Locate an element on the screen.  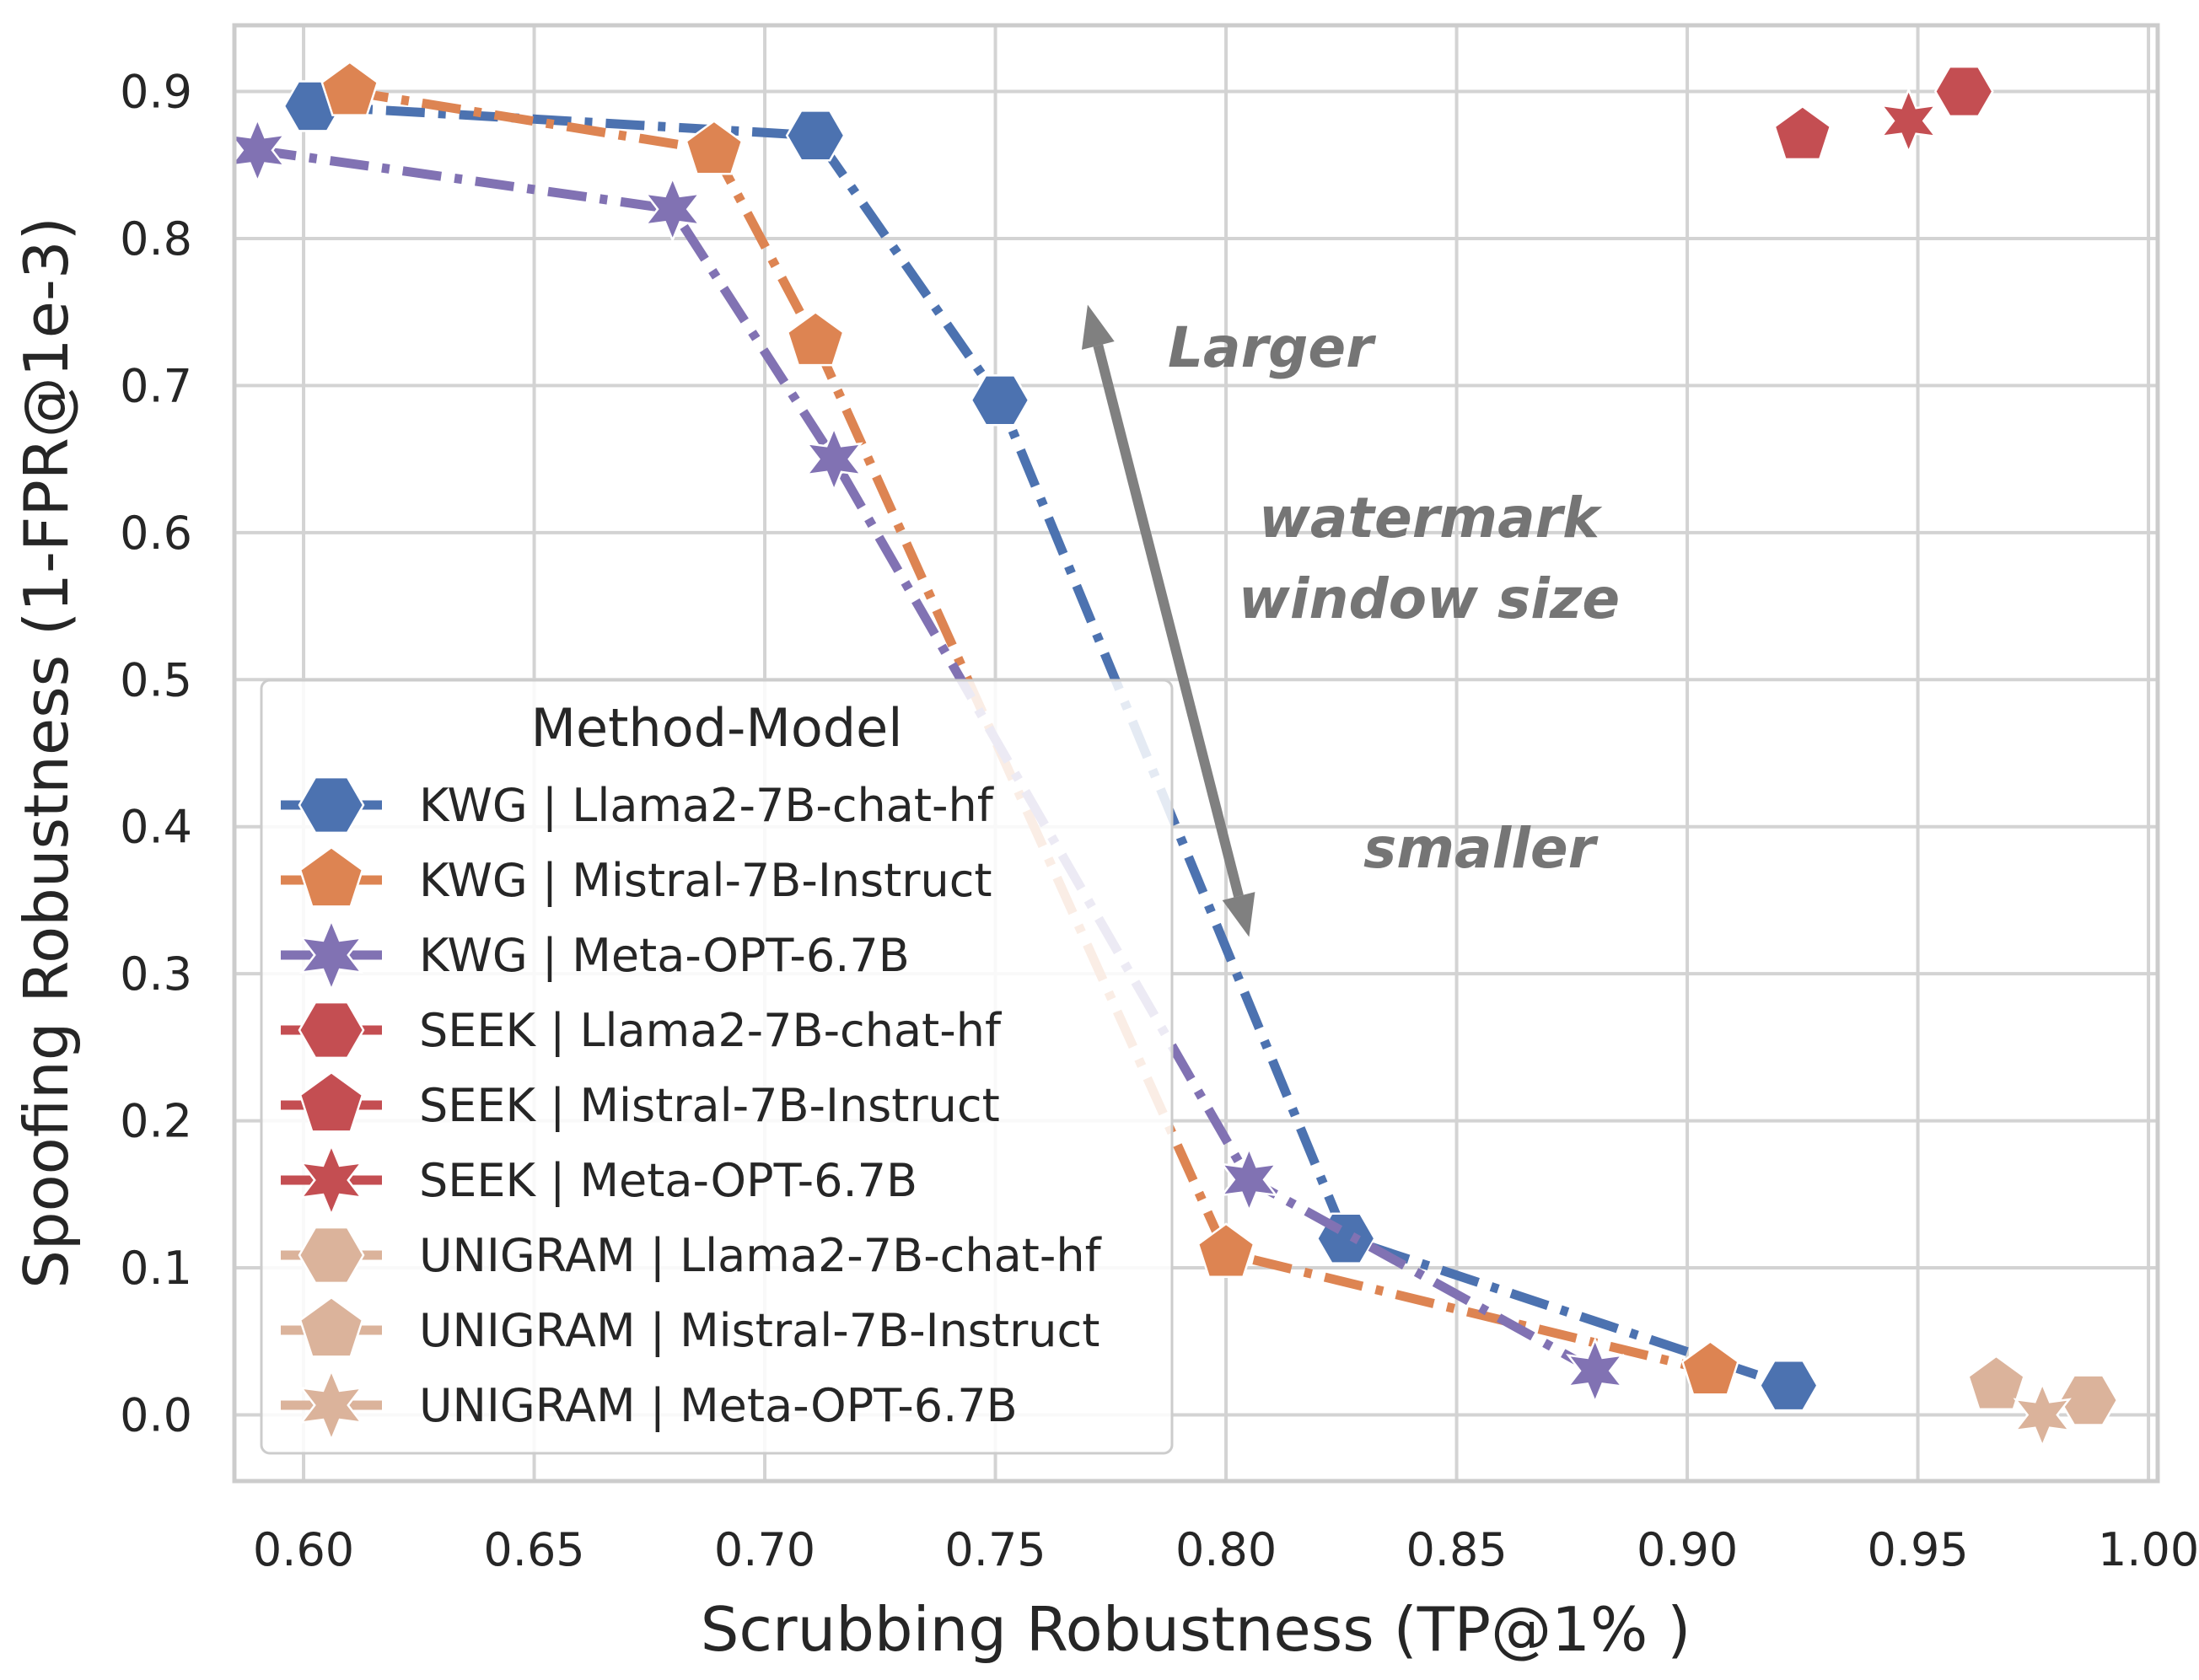
legend-label: UNIGRAM | Meta-OPT-6.7B is located at coordinates (718, 1405).